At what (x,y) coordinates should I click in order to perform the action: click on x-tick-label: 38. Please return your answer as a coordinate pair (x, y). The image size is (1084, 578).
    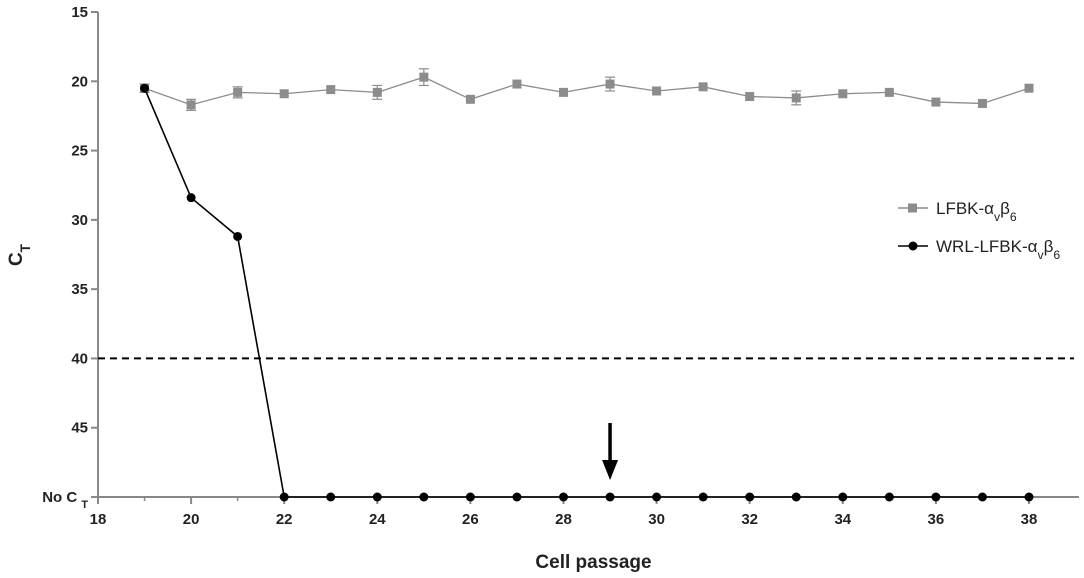
    Looking at the image, I should click on (1029, 519).